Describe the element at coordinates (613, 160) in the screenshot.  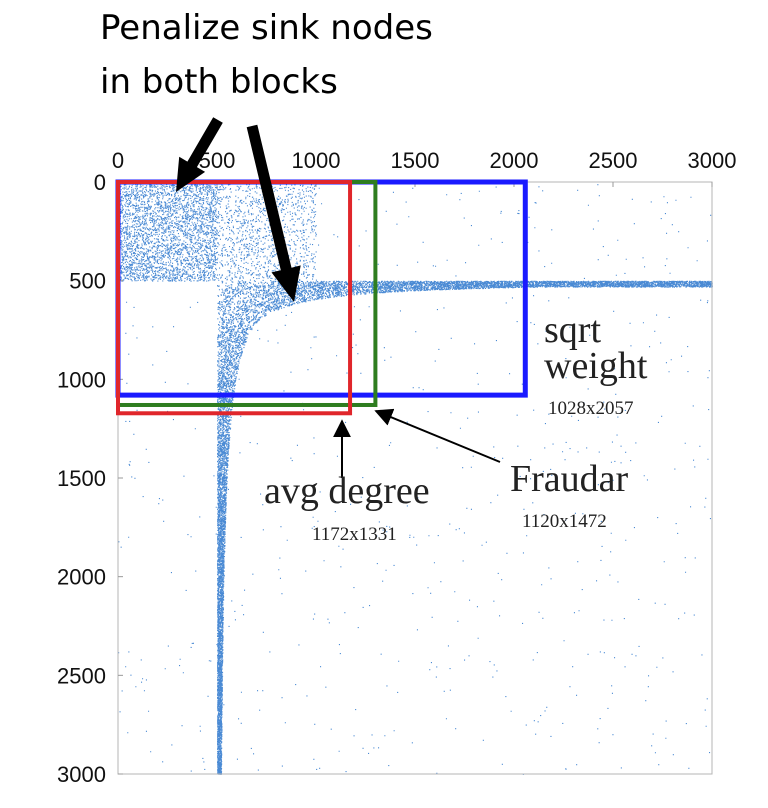
I see `x-tick-label: 2500` at that location.